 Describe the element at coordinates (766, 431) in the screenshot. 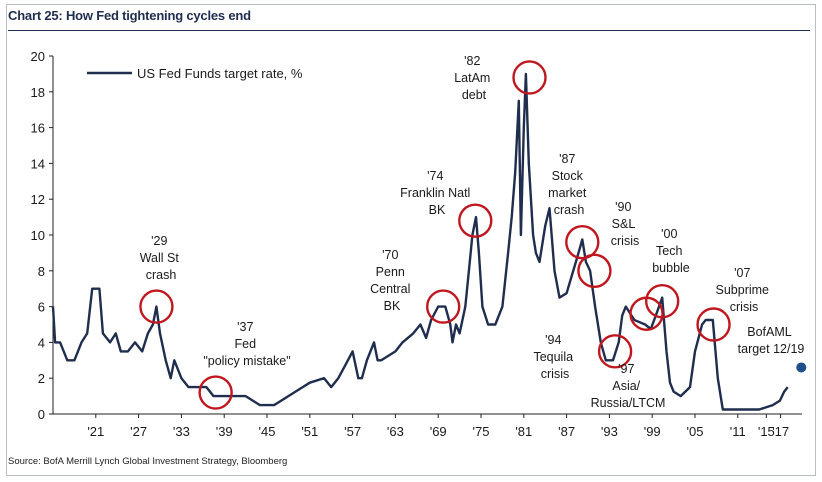

I see `x-tick-label-15: '15` at that location.